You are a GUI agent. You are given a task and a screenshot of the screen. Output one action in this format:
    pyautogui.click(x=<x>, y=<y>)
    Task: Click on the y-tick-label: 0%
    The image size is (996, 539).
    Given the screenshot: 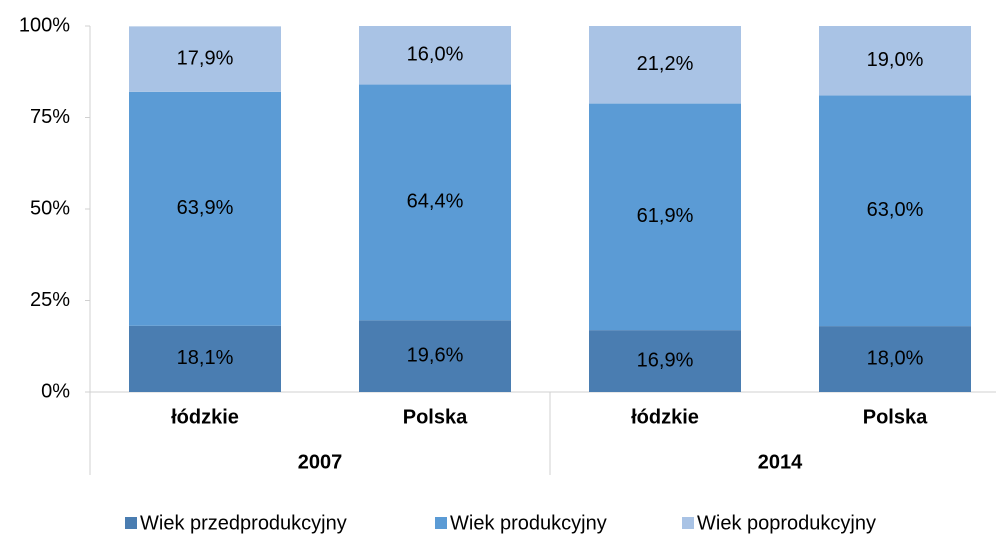 What is the action you would take?
    pyautogui.click(x=55, y=391)
    